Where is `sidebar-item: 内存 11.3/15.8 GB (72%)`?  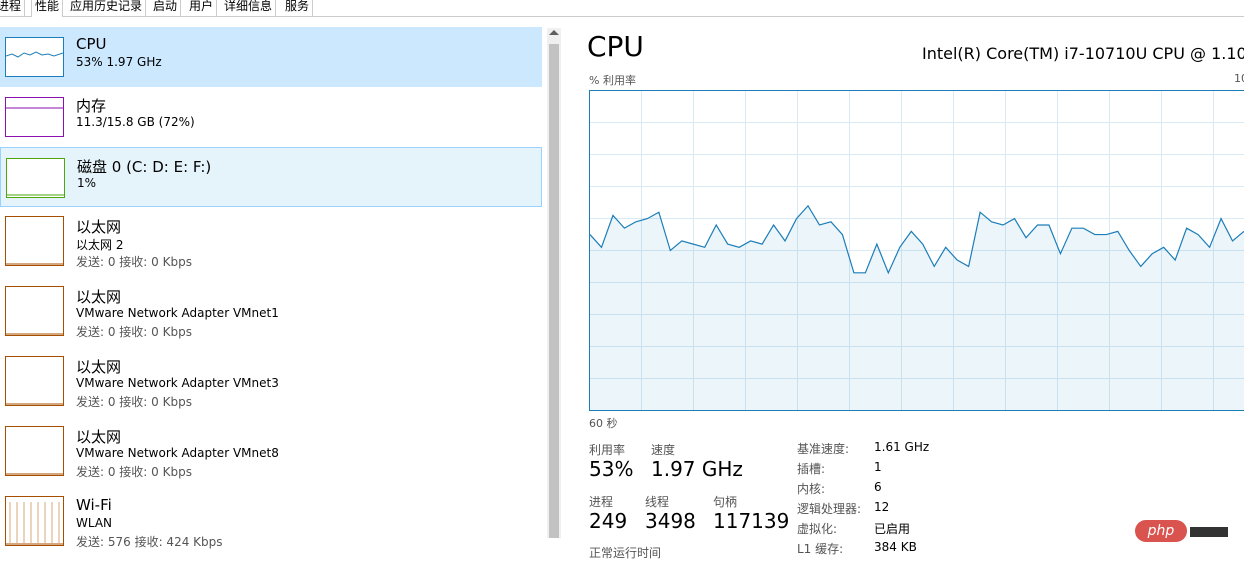
sidebar-item: 内存 11.3/15.8 GB (72%) is located at coordinates (271, 117).